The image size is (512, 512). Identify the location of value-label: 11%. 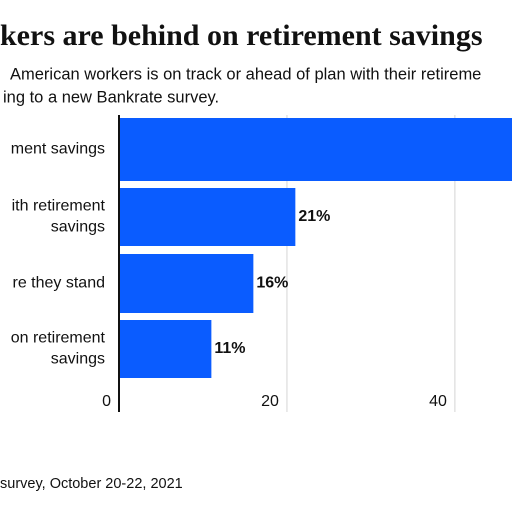
(229, 348).